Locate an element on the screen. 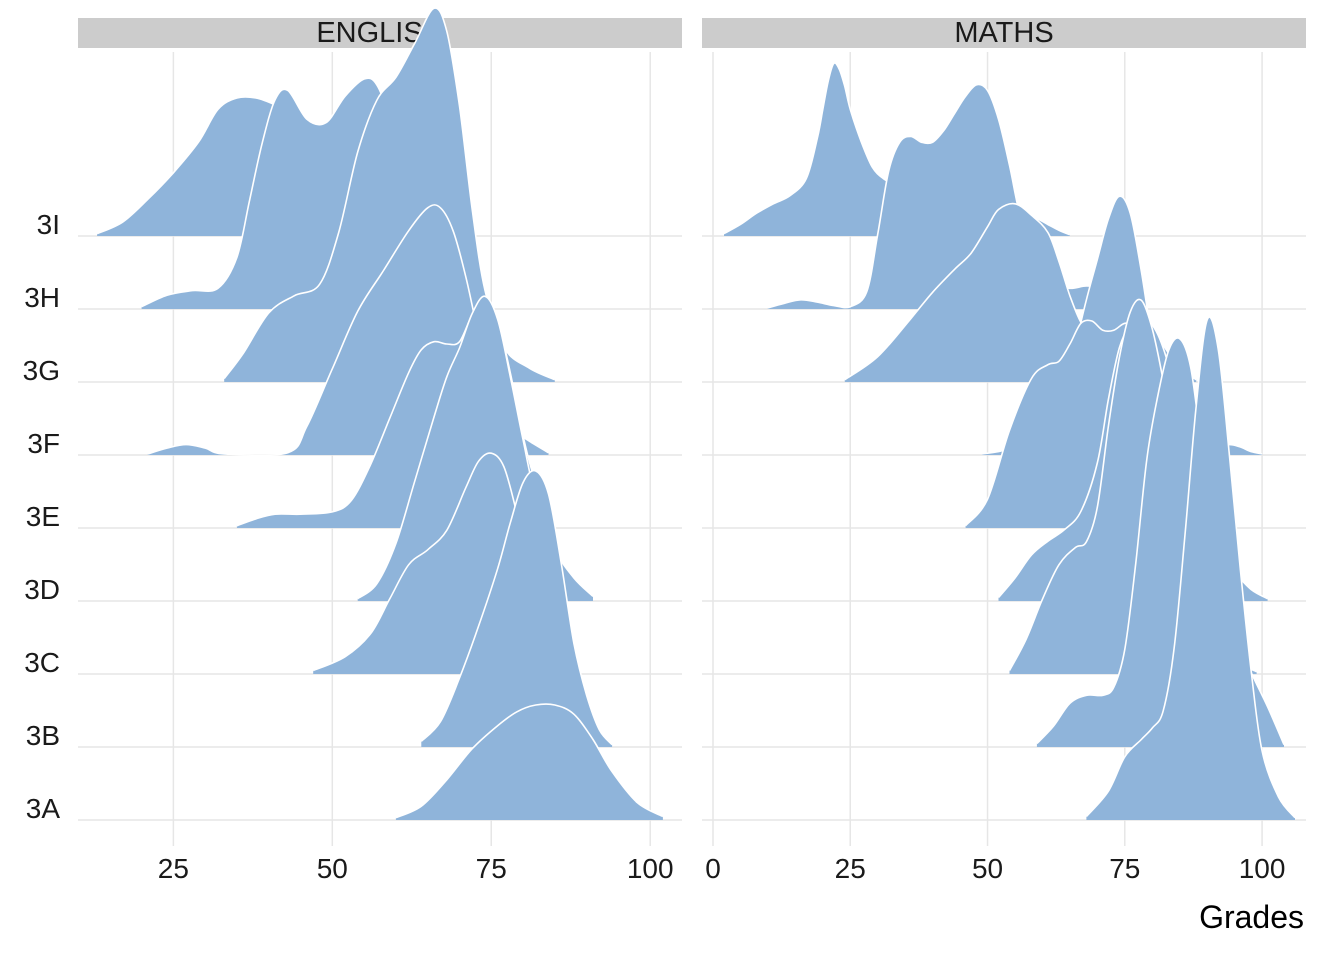  y-tick-label: 3F is located at coordinates (43, 443).